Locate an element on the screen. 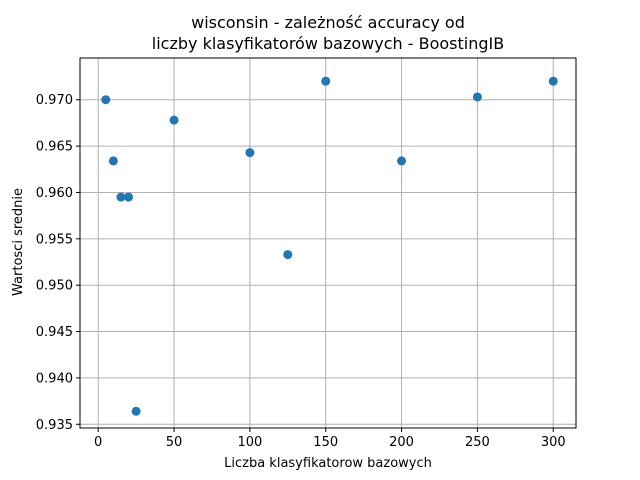  x-tick-label: 0 is located at coordinates (98, 442).